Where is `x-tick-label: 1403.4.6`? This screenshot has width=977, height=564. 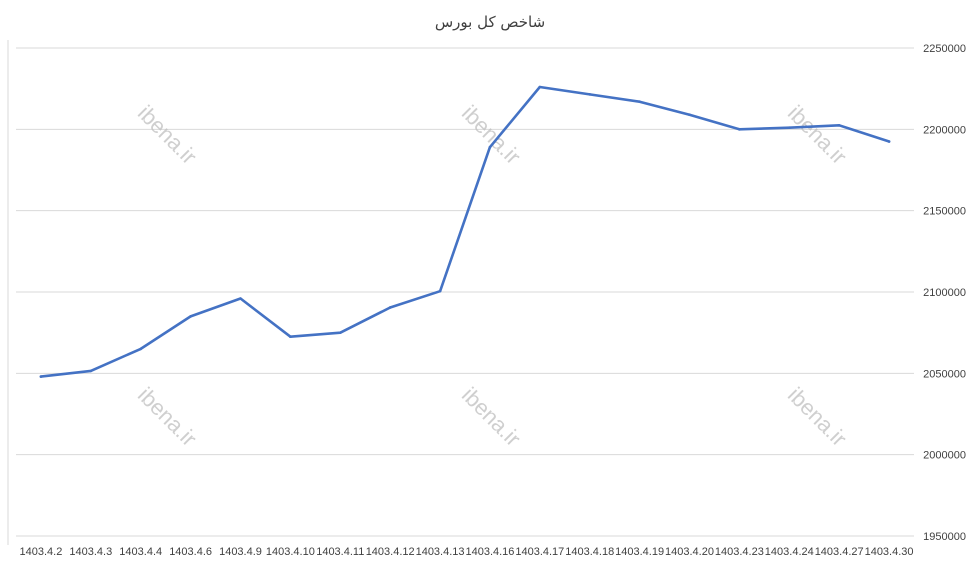 x-tick-label: 1403.4.6 is located at coordinates (190, 552).